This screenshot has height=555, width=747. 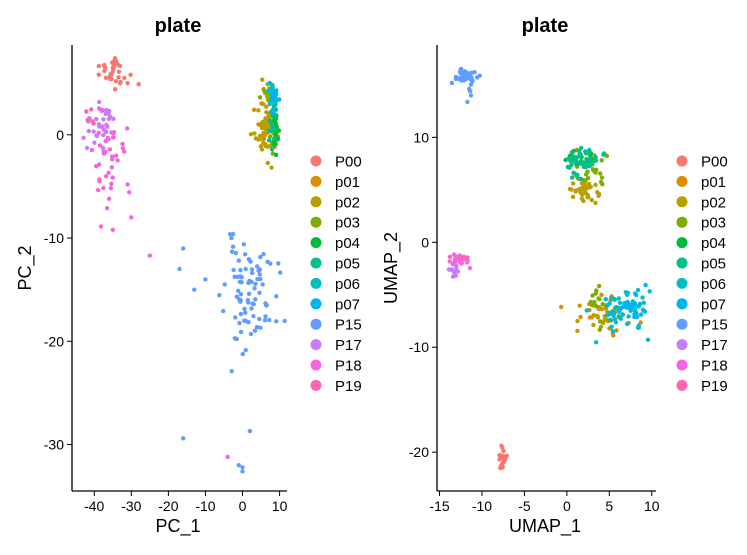 What do you see at coordinates (701, 182) in the screenshot?
I see `legend-item-p01: p01` at bounding box center [701, 182].